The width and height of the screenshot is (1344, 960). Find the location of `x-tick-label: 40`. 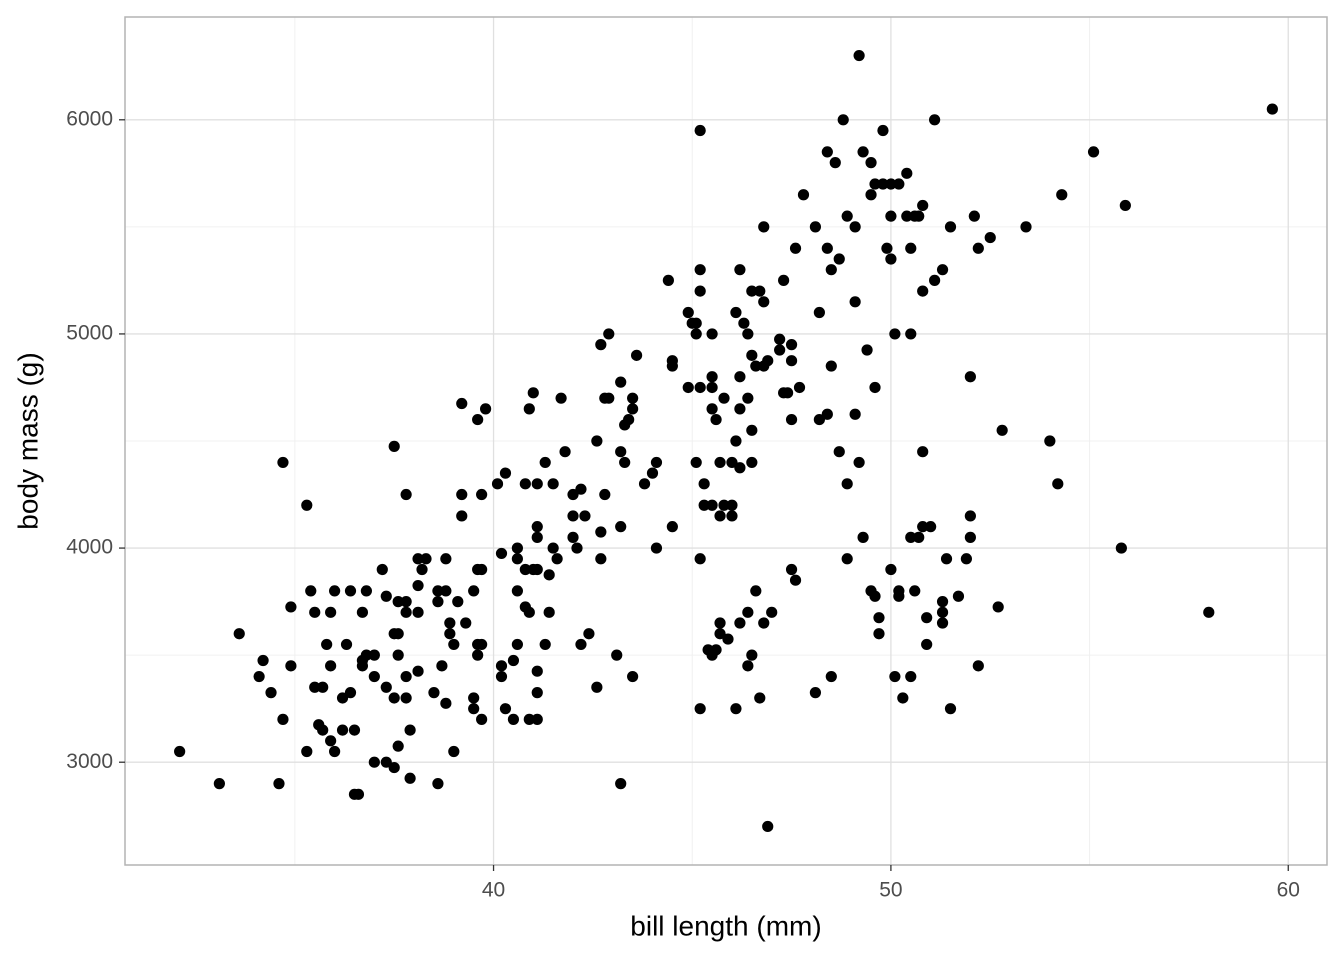

x-tick-label: 40 is located at coordinates (493, 890).